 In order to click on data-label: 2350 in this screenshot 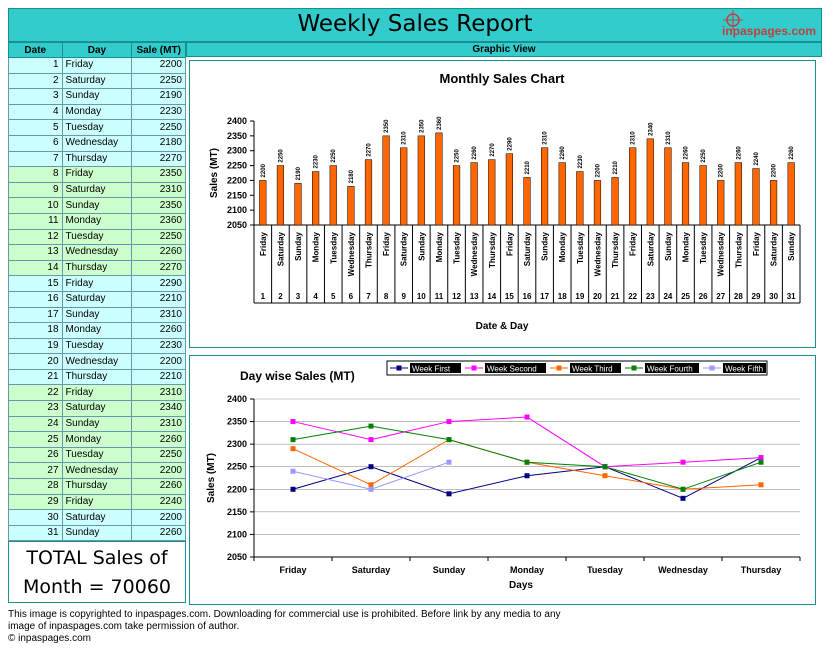, I will do `click(387, 126)`.